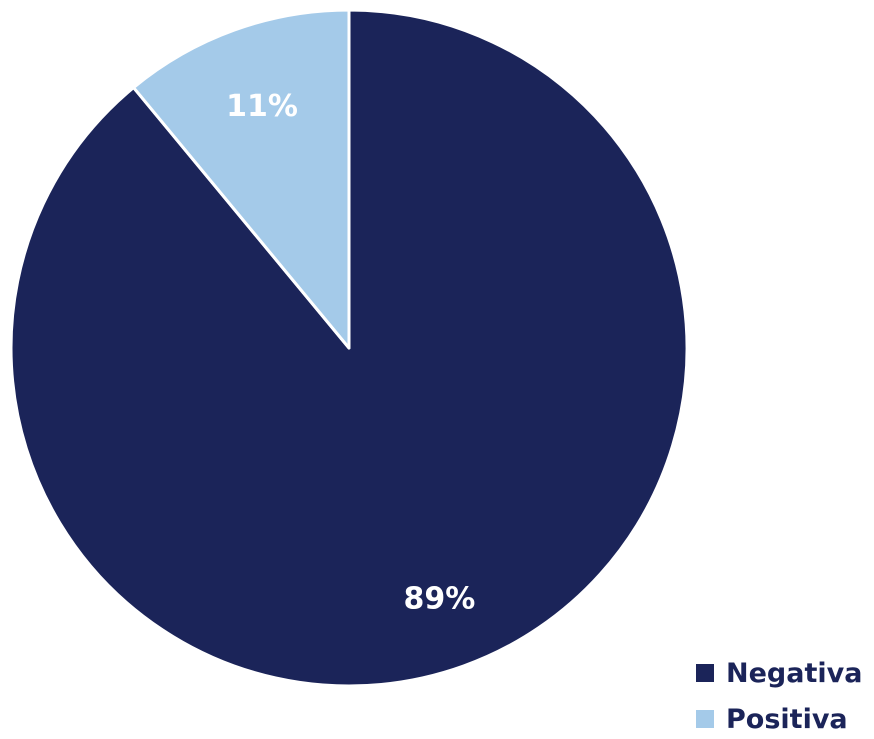  I want to click on pie-slice-label-positiva: 11%, so click(262, 106).